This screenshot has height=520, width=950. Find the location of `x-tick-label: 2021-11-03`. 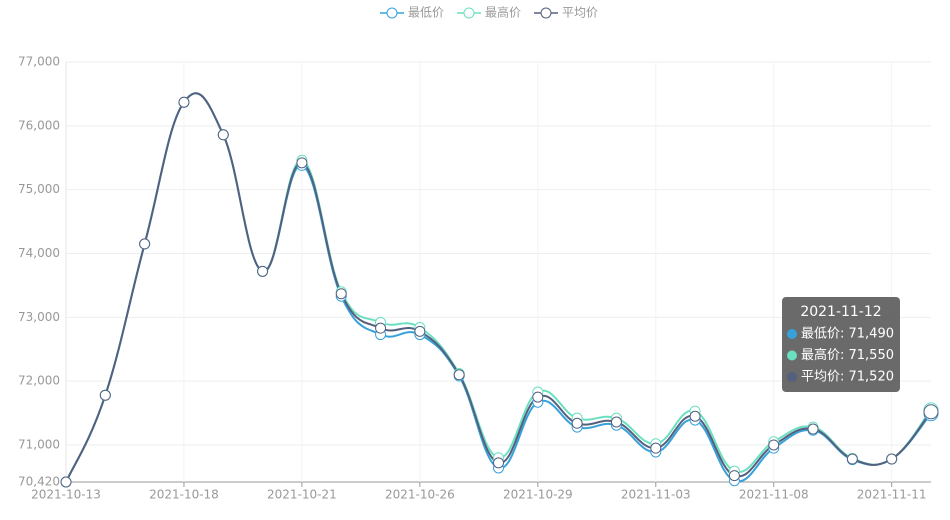

x-tick-label: 2021-11-03 is located at coordinates (656, 495).